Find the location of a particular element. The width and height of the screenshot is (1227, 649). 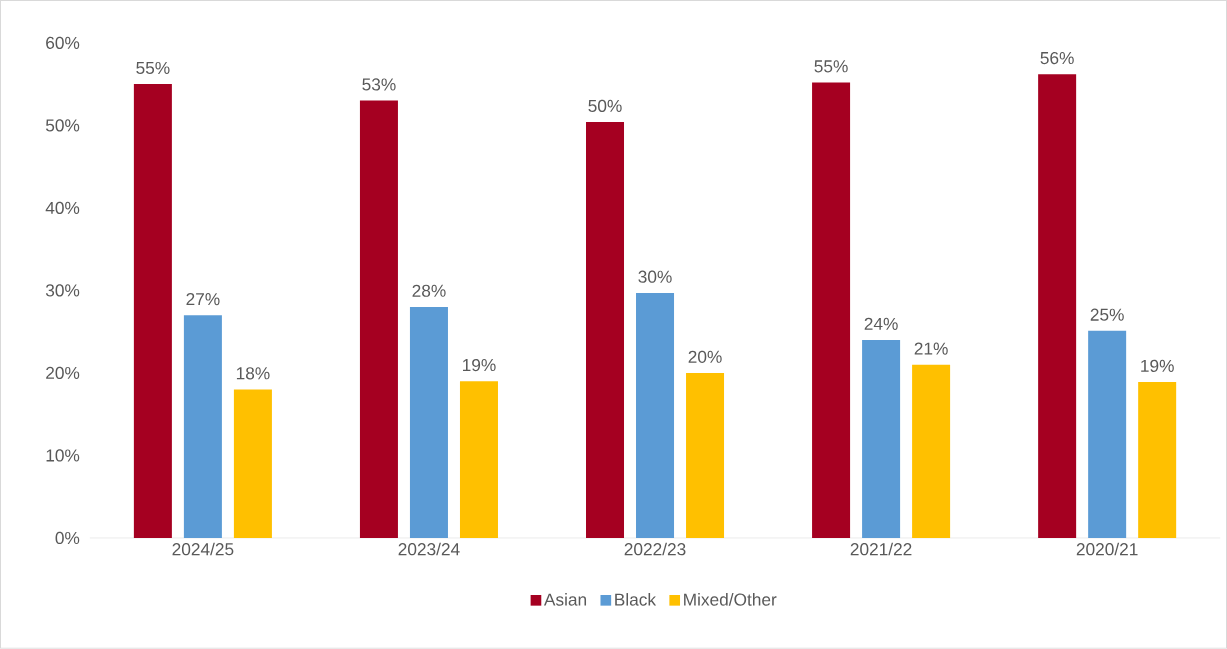

legend-label: Black is located at coordinates (636, 599).